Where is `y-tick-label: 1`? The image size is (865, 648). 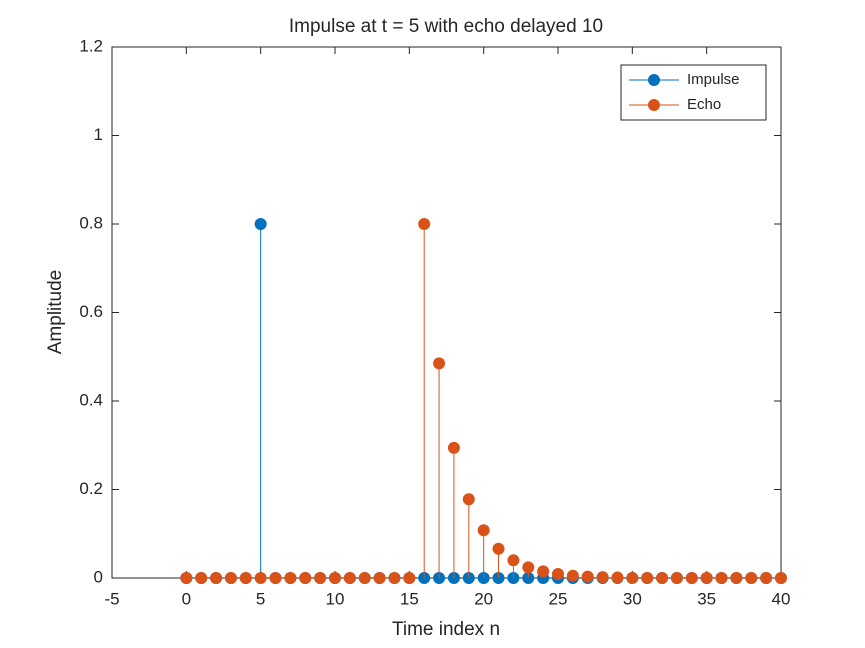 y-tick-label: 1 is located at coordinates (98, 134).